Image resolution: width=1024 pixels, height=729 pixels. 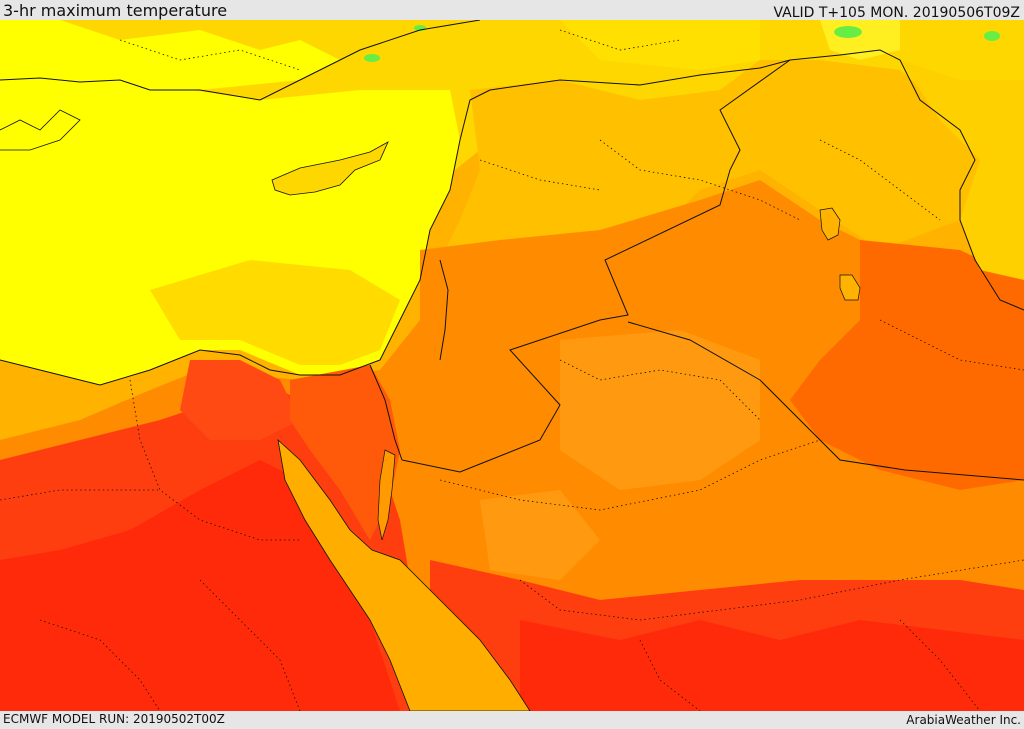 I want to click on iraq-iran-border, so click(x=906, y=180).